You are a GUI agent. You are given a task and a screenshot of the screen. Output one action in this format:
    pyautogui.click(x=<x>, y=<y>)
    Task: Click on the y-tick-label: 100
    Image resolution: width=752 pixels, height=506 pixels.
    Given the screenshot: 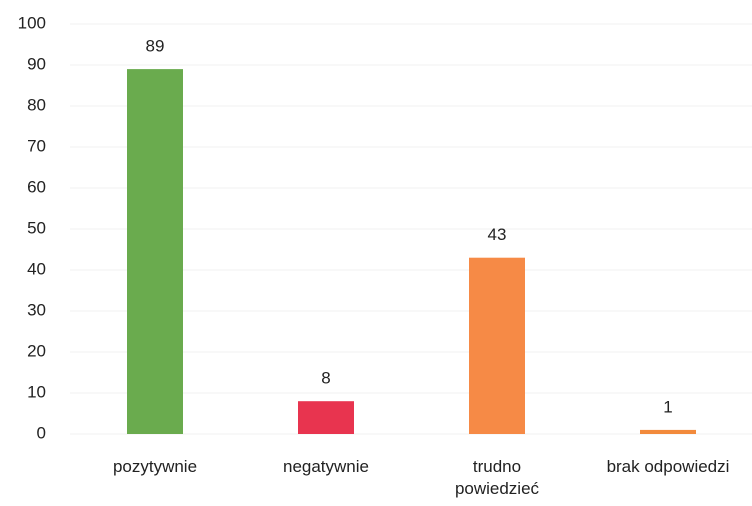 What is the action you would take?
    pyautogui.click(x=32, y=22)
    